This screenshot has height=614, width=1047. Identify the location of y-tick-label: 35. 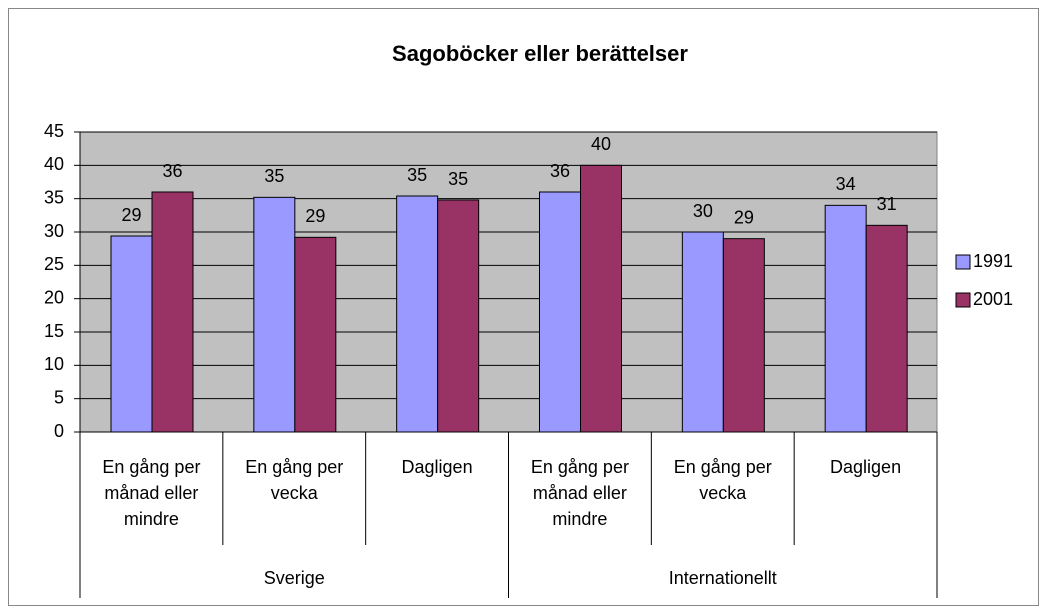
(54, 197).